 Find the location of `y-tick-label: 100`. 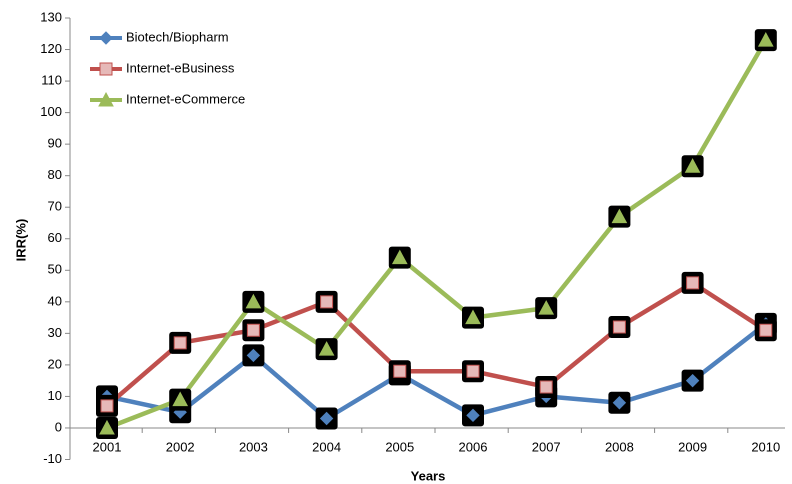

y-tick-label: 100 is located at coordinates (51, 111).